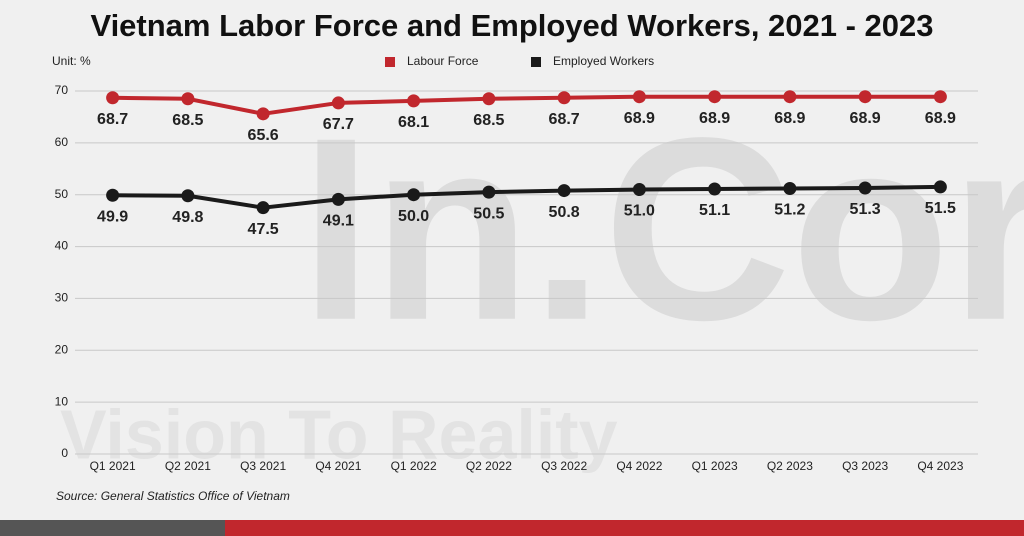 This screenshot has height=536, width=1024. Describe the element at coordinates (940, 466) in the screenshot. I see `x-tick-label: Q4 2023` at that location.